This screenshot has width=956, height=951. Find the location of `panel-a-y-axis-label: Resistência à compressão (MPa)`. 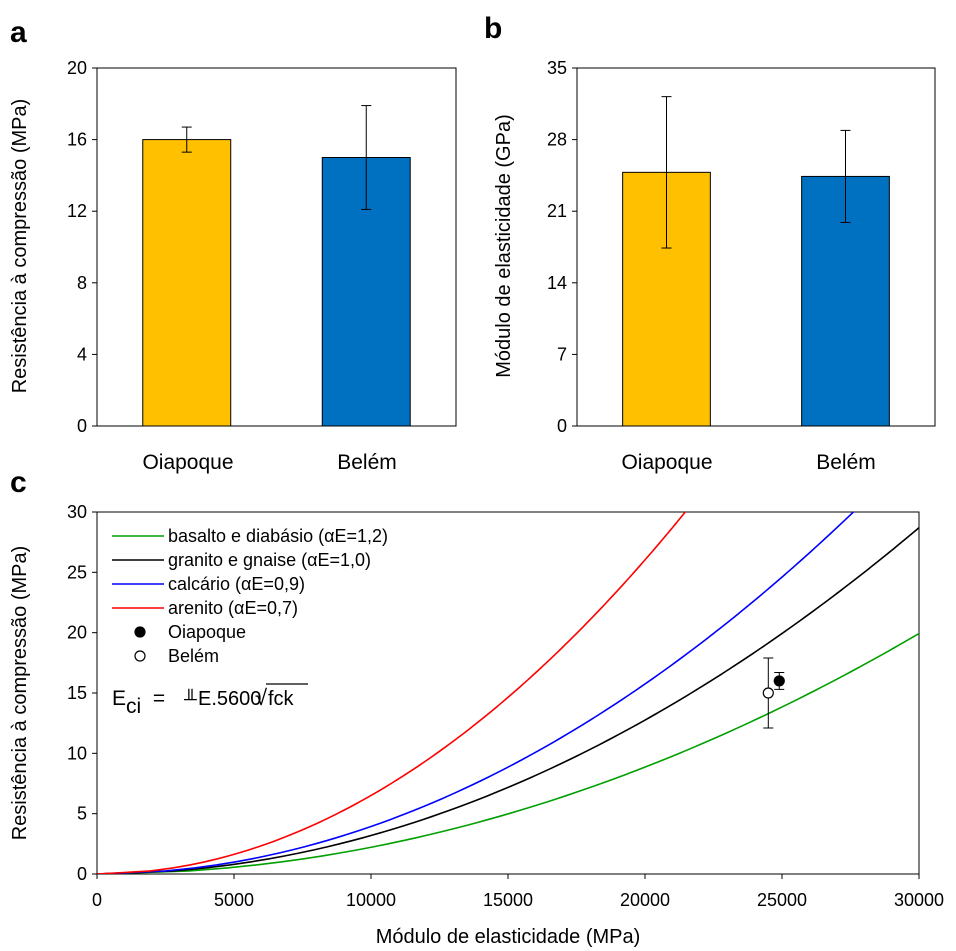

panel-a-y-axis-label: Resistência à compressão (MPa) is located at coordinates (20, 246).